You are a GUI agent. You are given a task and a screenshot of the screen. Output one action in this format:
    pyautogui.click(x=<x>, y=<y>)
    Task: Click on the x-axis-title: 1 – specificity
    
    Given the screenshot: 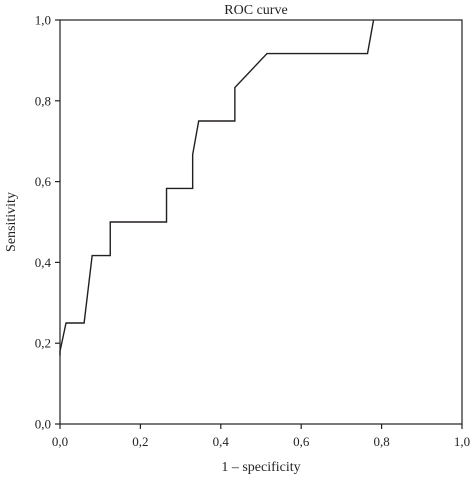 What is the action you would take?
    pyautogui.click(x=260, y=467)
    